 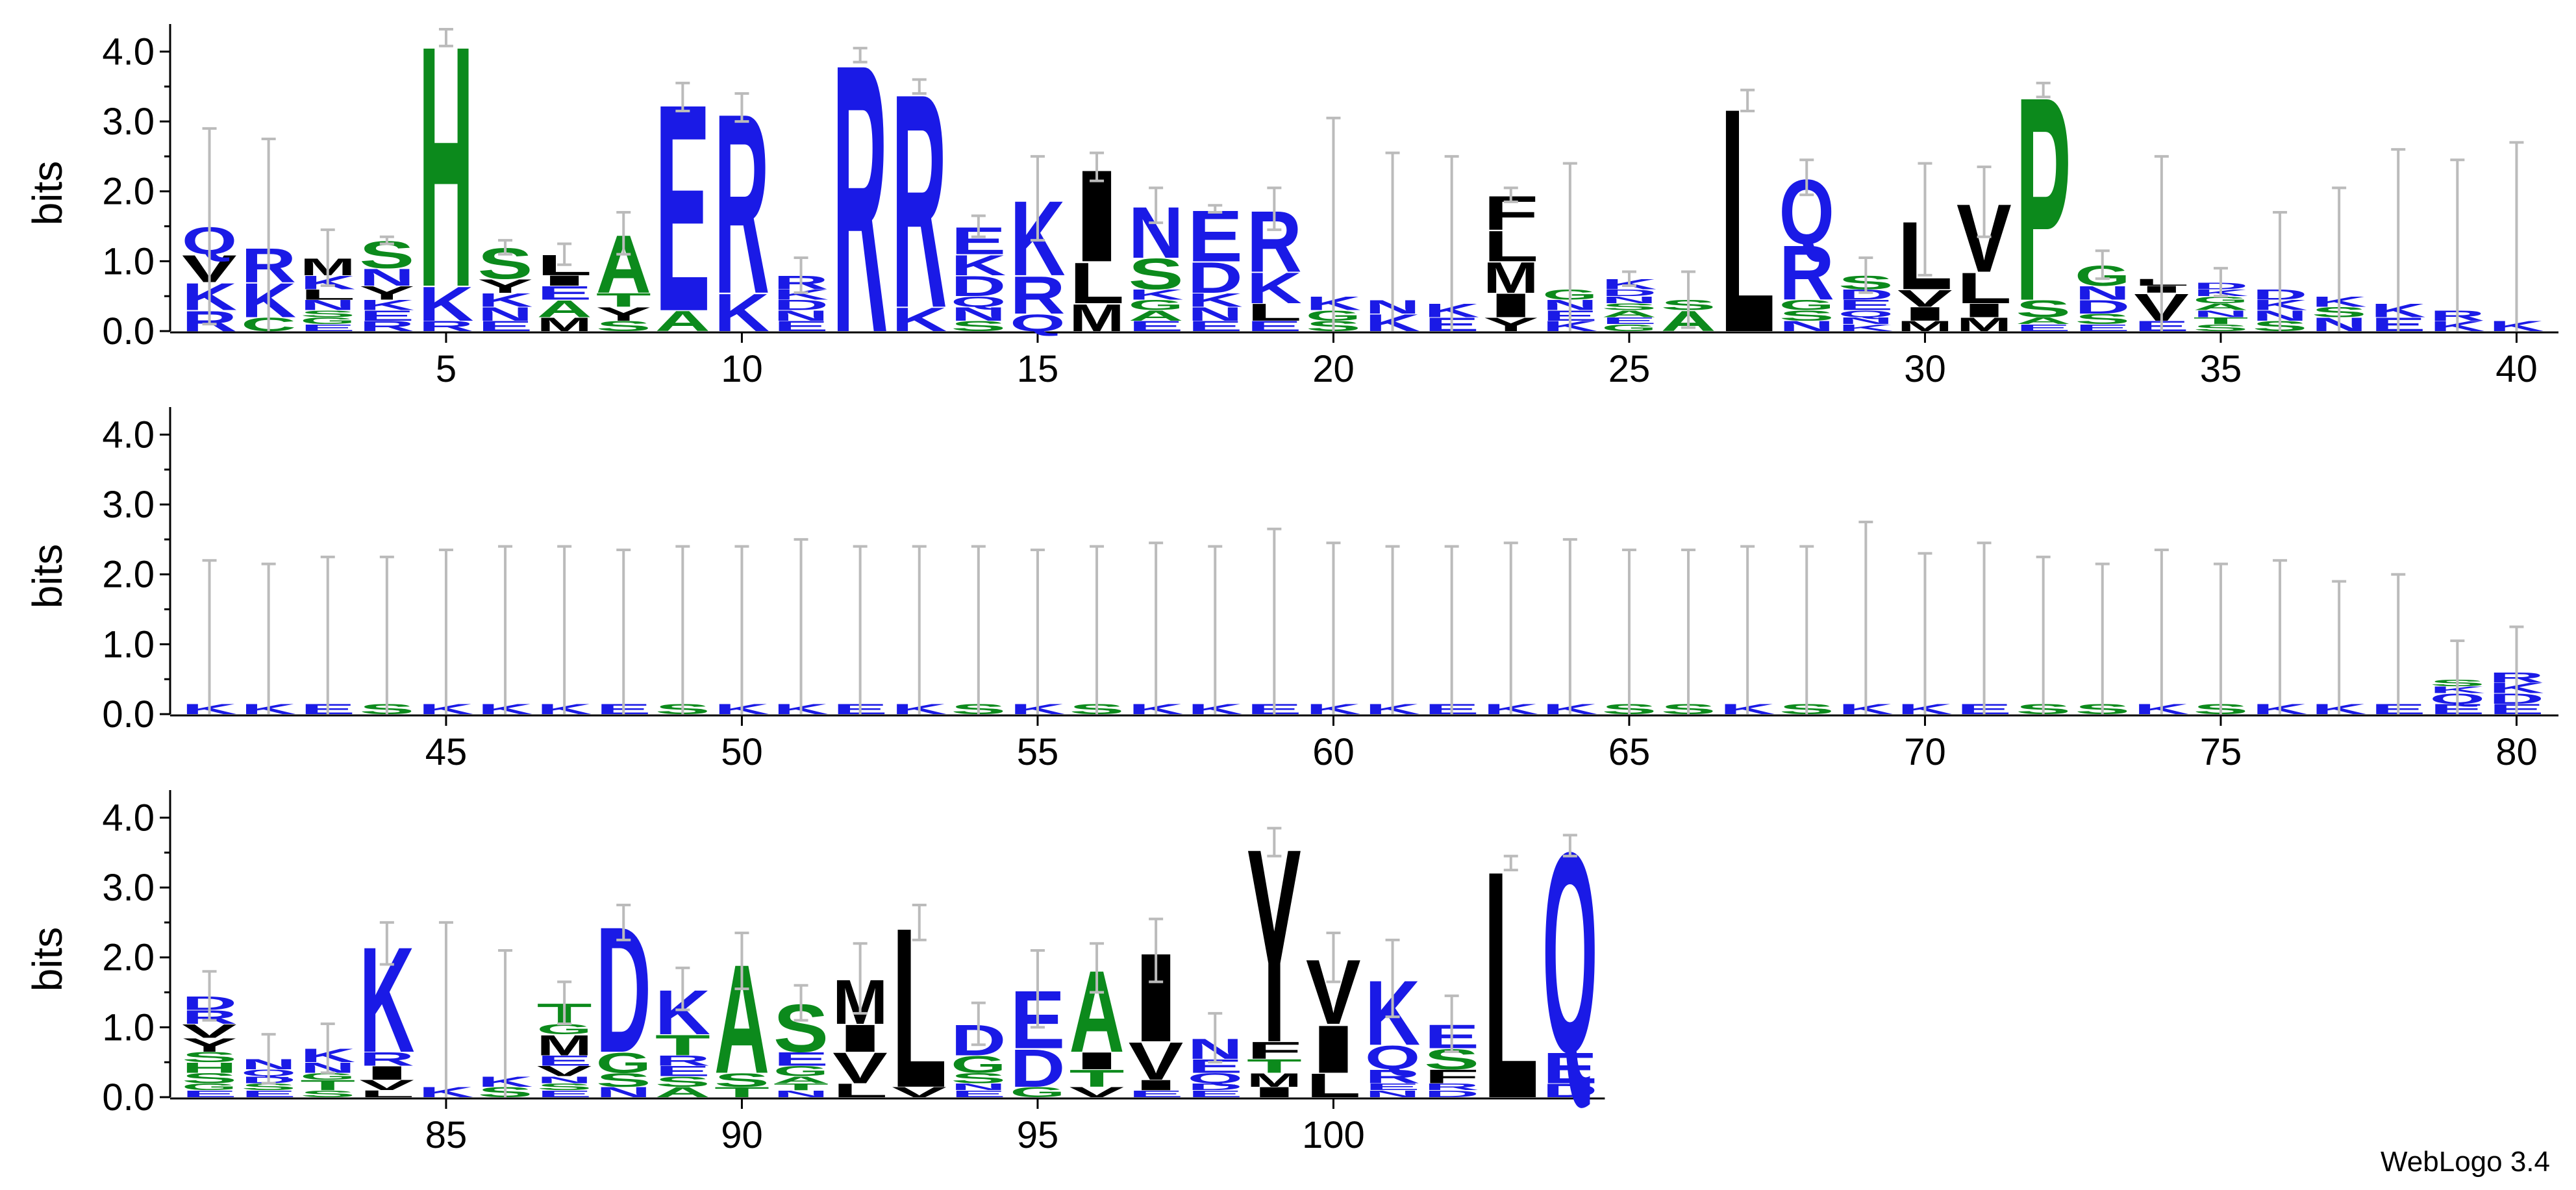 What do you see at coordinates (1215, 631) in the screenshot?
I see `logo-column-58: K` at bounding box center [1215, 631].